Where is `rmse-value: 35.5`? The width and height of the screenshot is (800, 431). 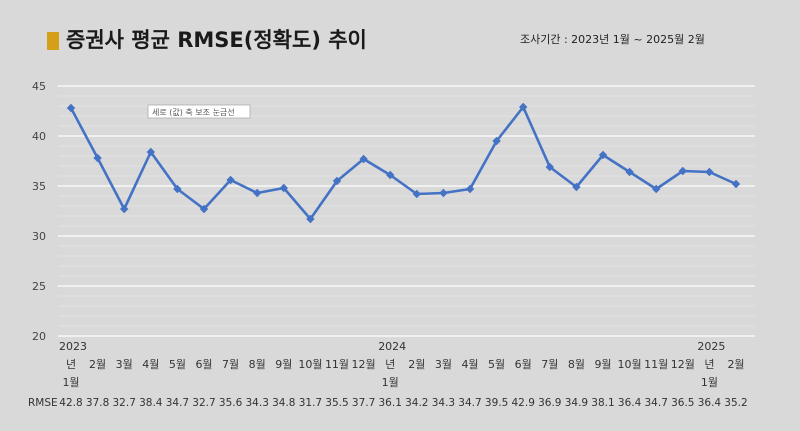
rmse-value: 35.5 is located at coordinates (336, 403).